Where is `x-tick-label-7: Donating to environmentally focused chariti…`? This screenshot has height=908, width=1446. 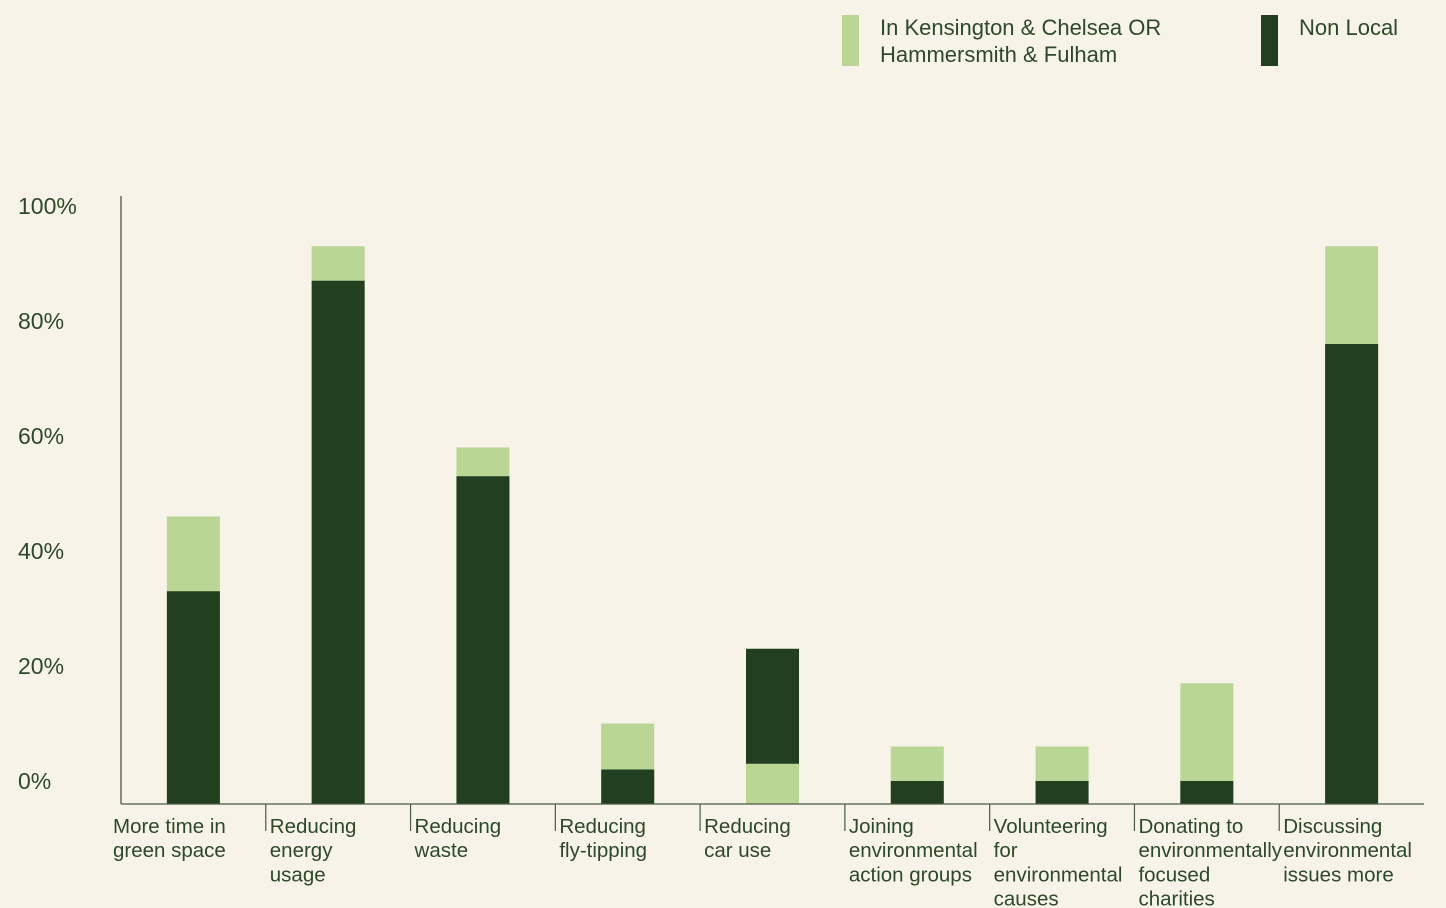
x-tick-label-7: Donating to environmentally focused chariti… is located at coordinates (1210, 861).